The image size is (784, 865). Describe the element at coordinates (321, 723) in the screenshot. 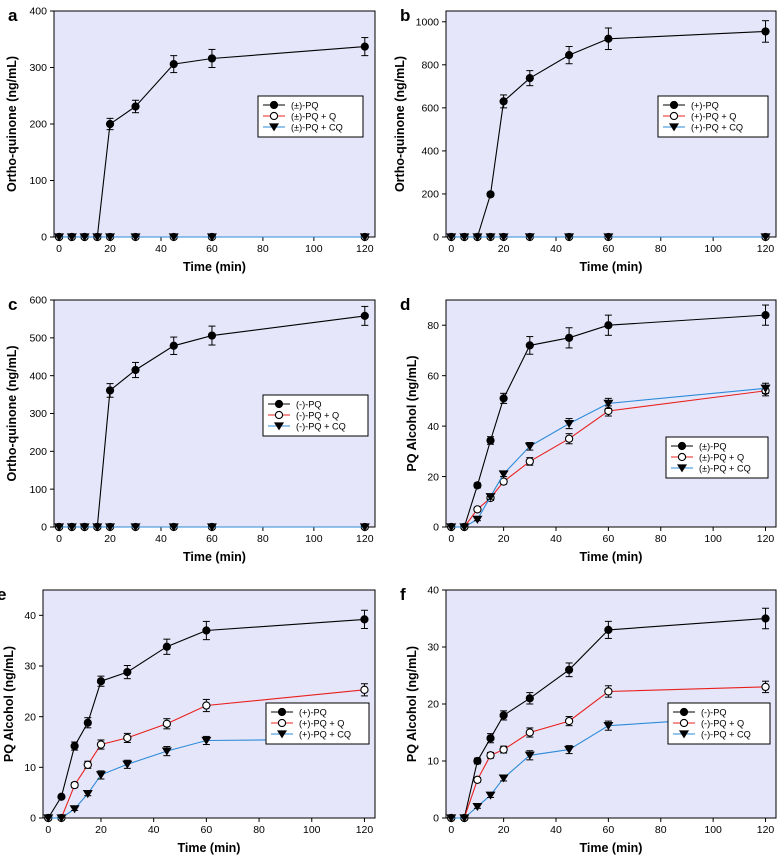

I see `legend-entry: (+)-PQ + Q` at that location.